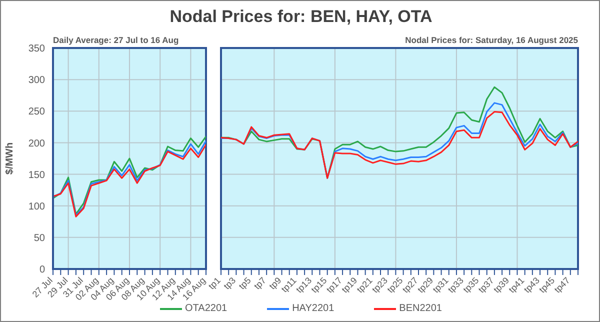 This screenshot has height=322, width=600. What do you see at coordinates (37, 206) in the screenshot?
I see `y-tick-label: 100` at bounding box center [37, 206].